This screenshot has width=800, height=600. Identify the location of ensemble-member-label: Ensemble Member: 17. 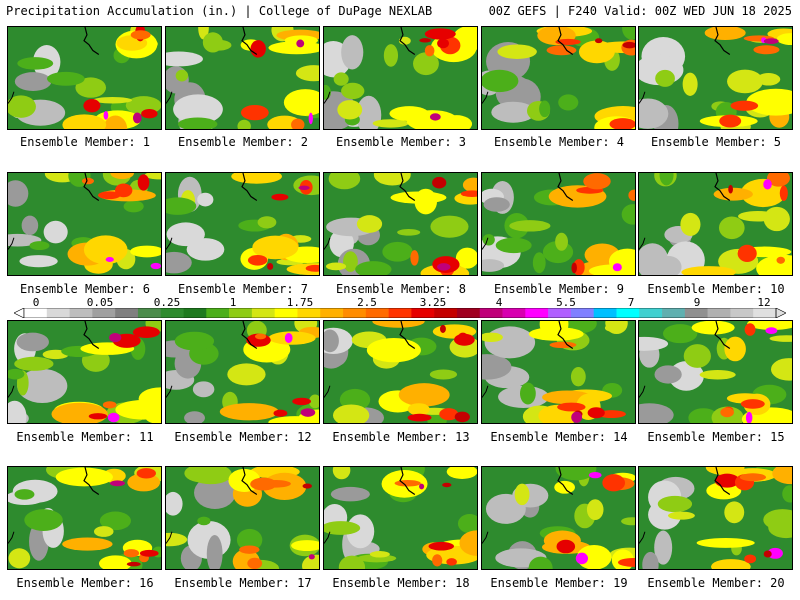
(243, 583).